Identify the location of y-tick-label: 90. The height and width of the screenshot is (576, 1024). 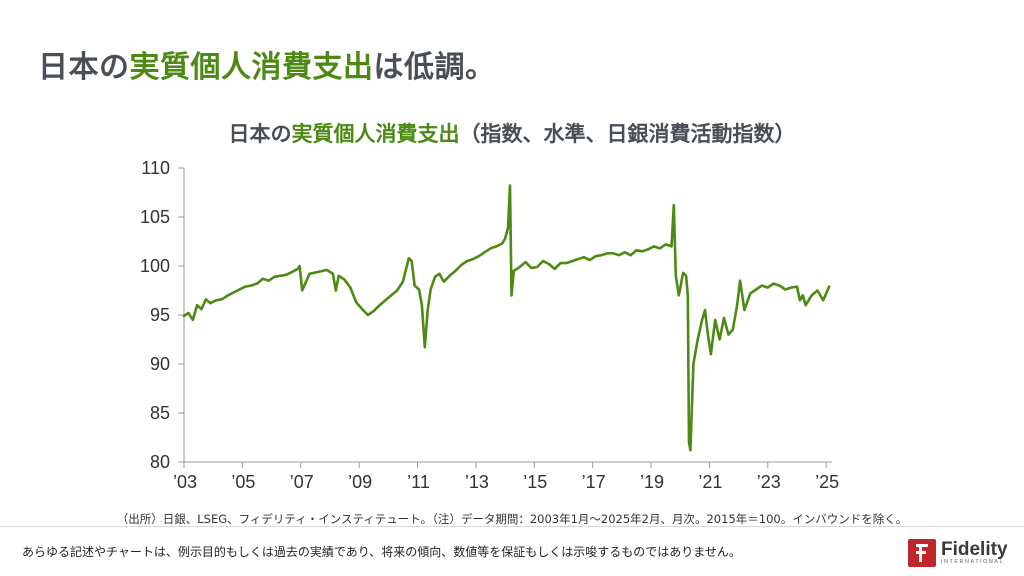
(160, 364).